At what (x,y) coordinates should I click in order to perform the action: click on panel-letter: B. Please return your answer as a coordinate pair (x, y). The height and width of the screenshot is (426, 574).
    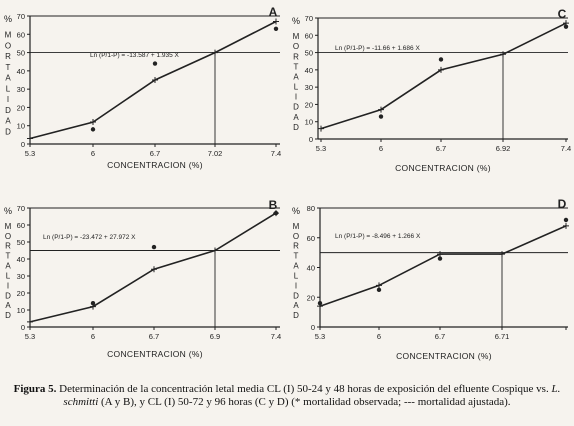
    Looking at the image, I should click on (273, 205).